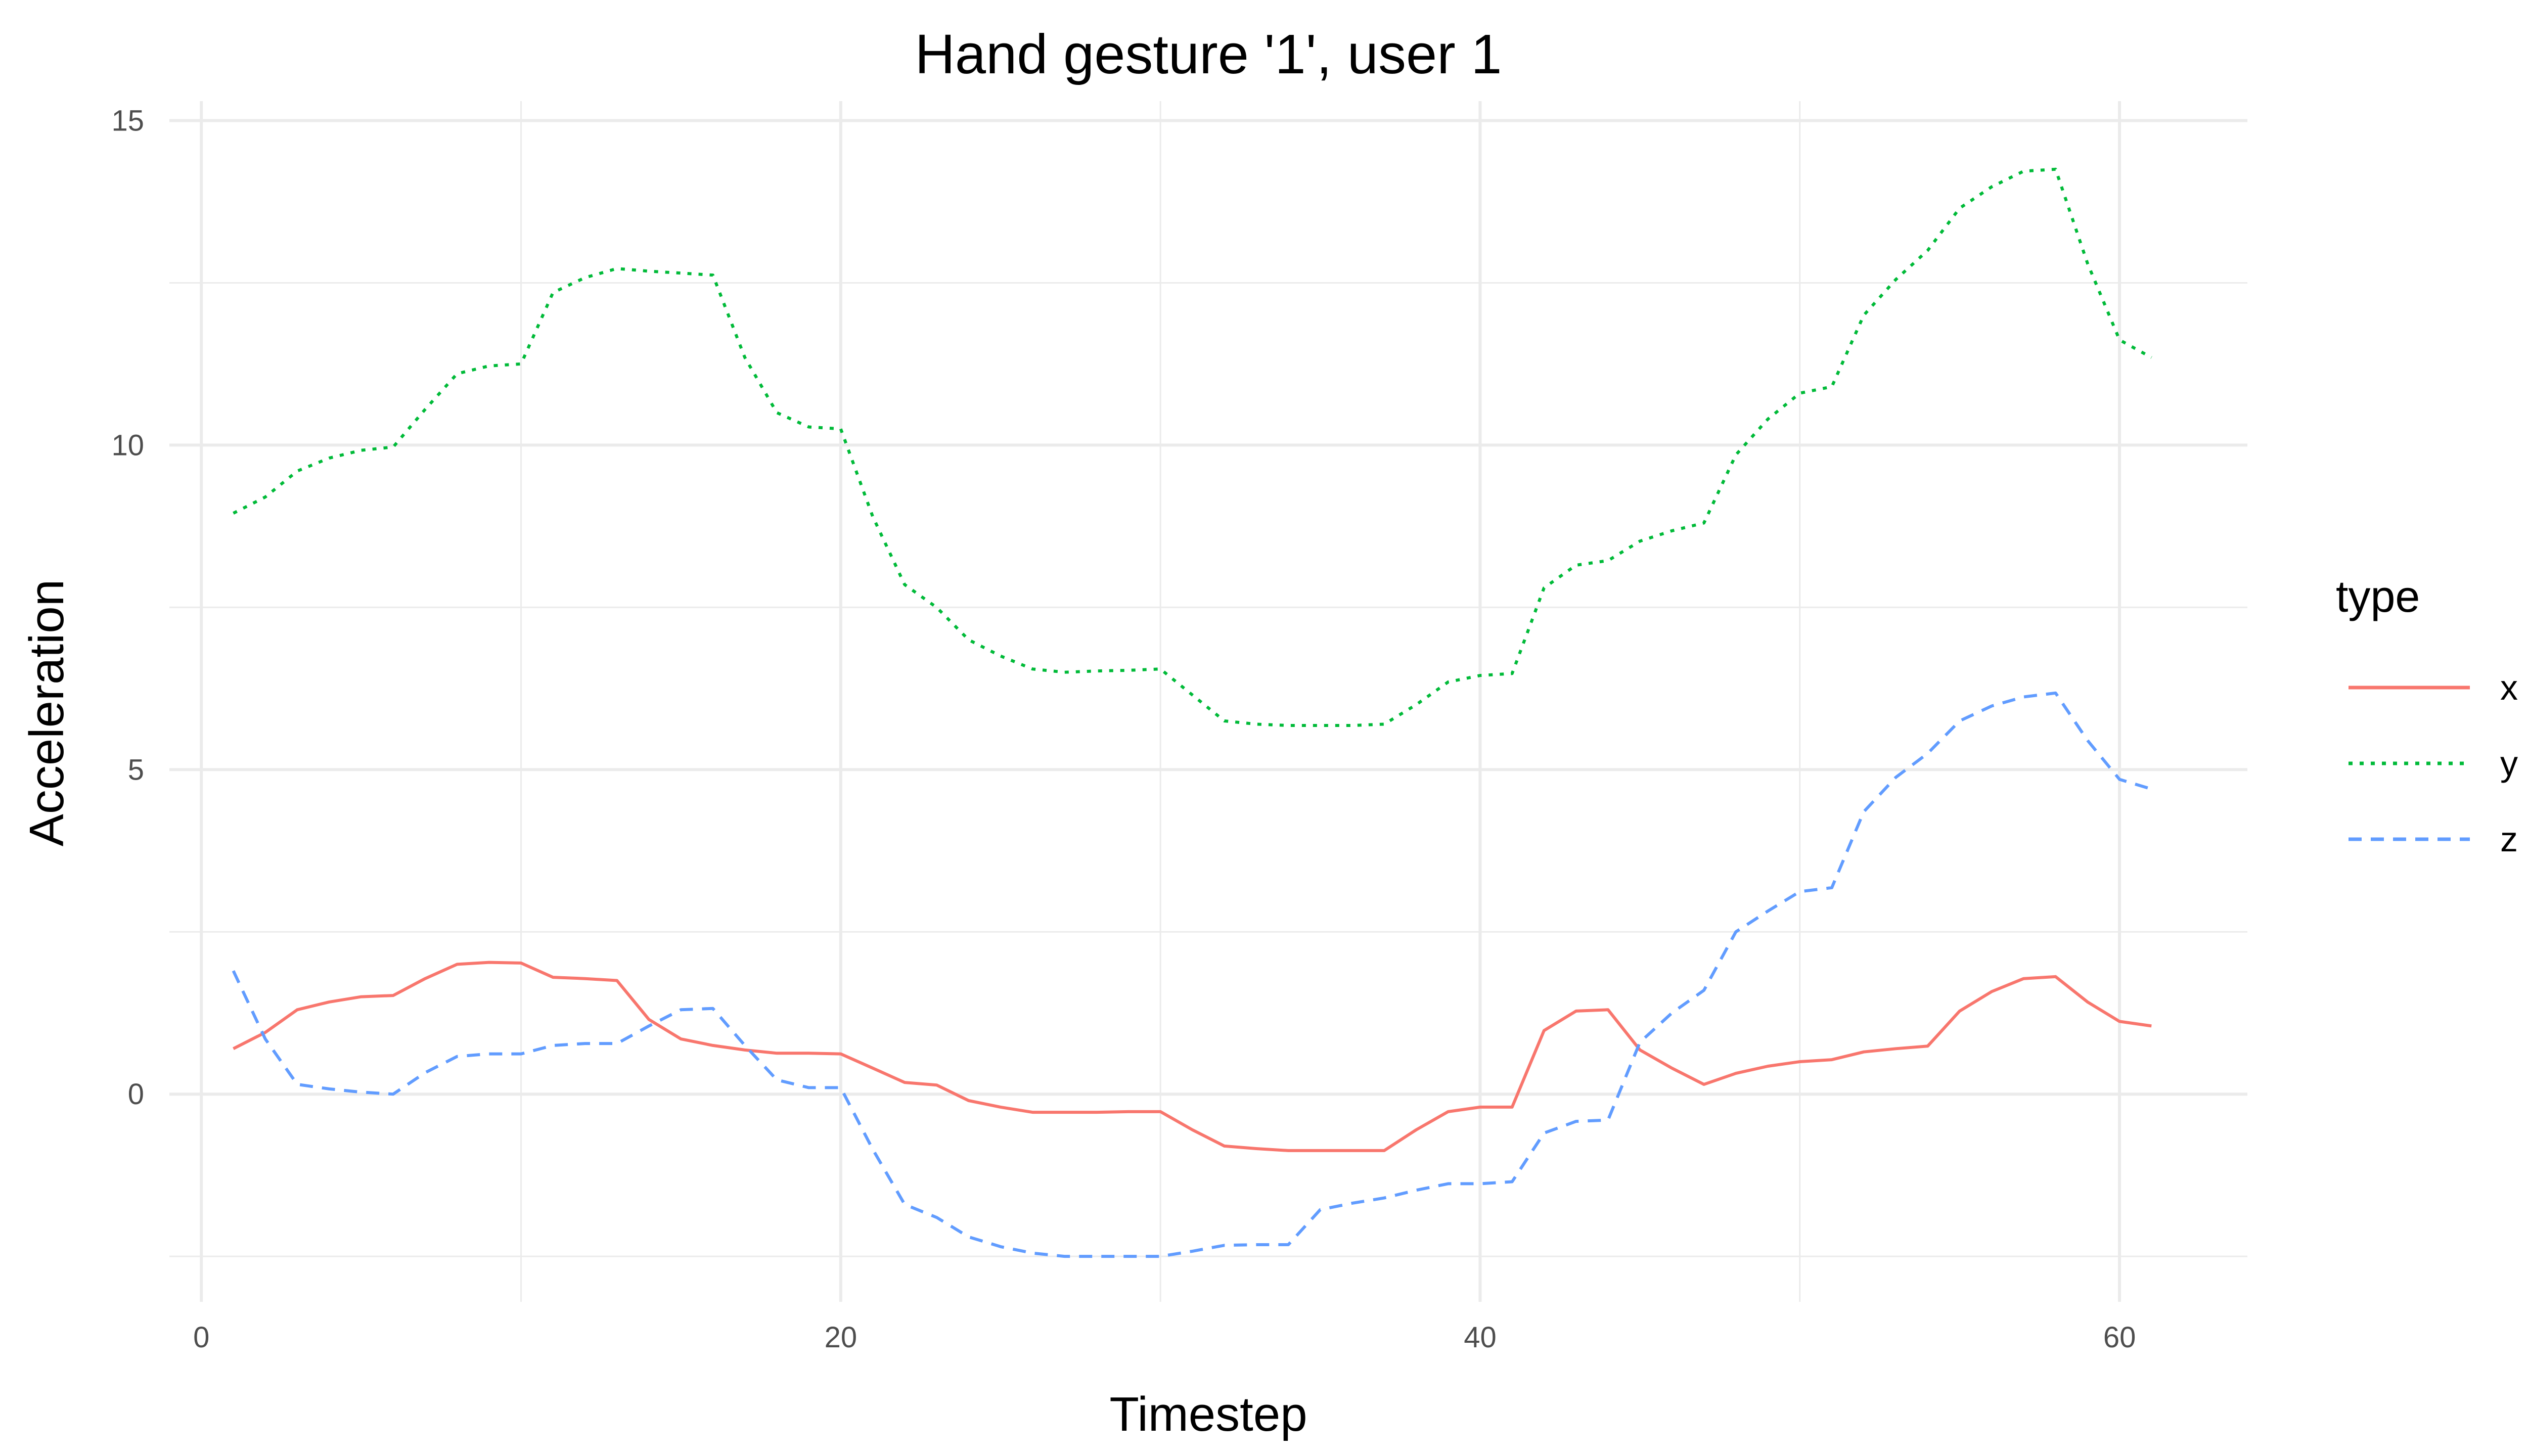 This screenshot has width=2528, height=1456. What do you see at coordinates (1193, 1056) in the screenshot?
I see `series-line-x` at bounding box center [1193, 1056].